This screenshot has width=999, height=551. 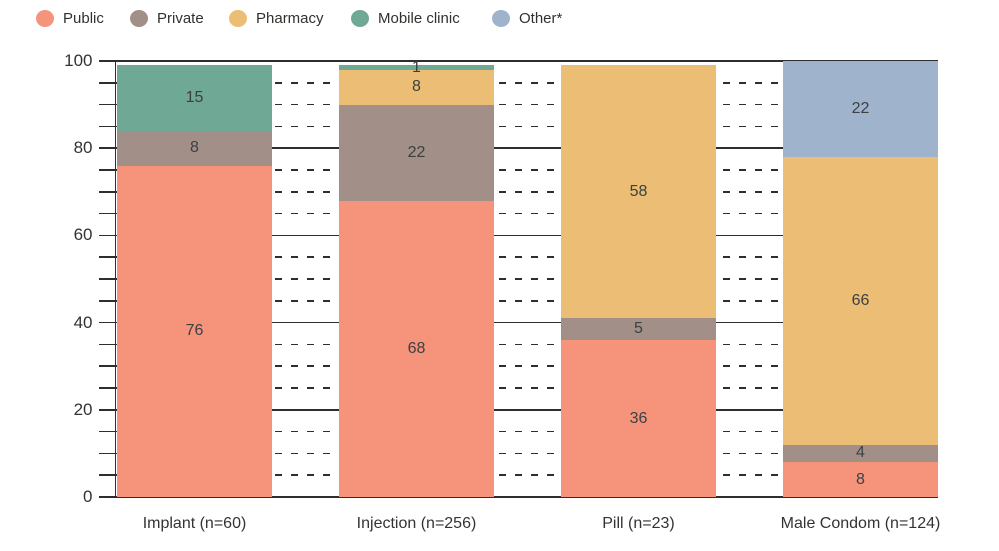 I want to click on x-axis-category-label: Pill (n=23), so click(x=638, y=523).